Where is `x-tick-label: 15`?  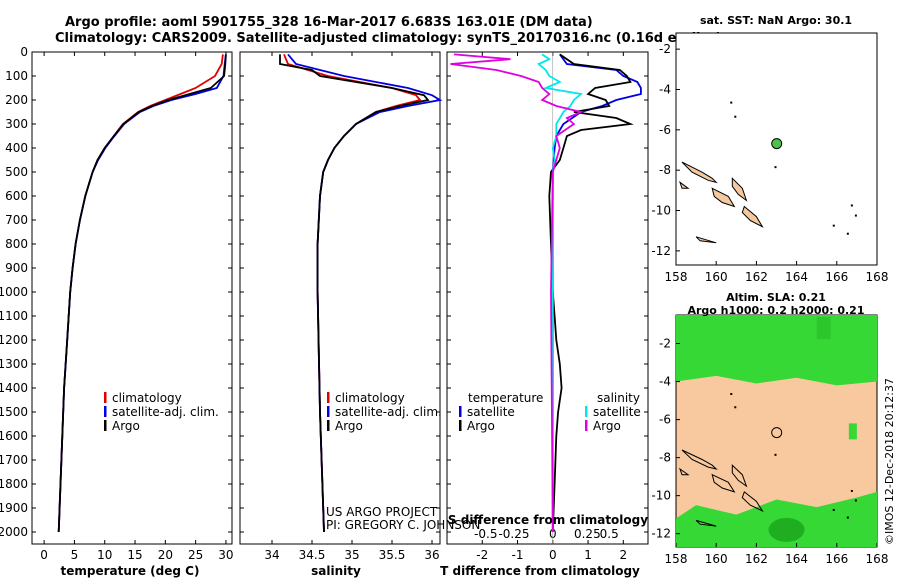 x-tick-label: 15 is located at coordinates (134, 555).